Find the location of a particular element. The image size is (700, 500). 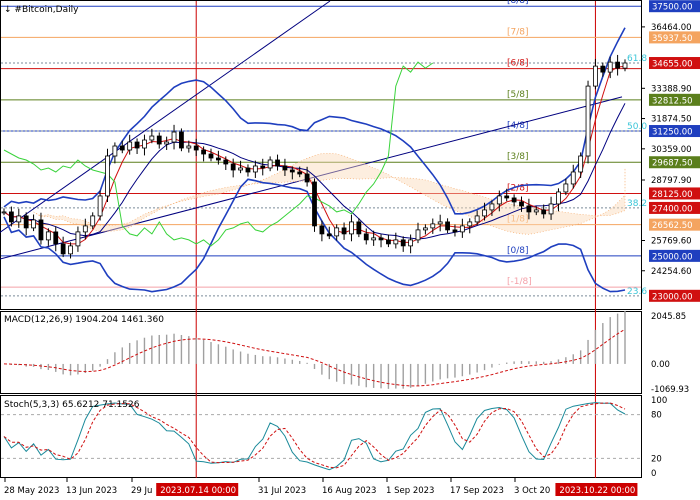

macd-signal-line is located at coordinates (314, 357).